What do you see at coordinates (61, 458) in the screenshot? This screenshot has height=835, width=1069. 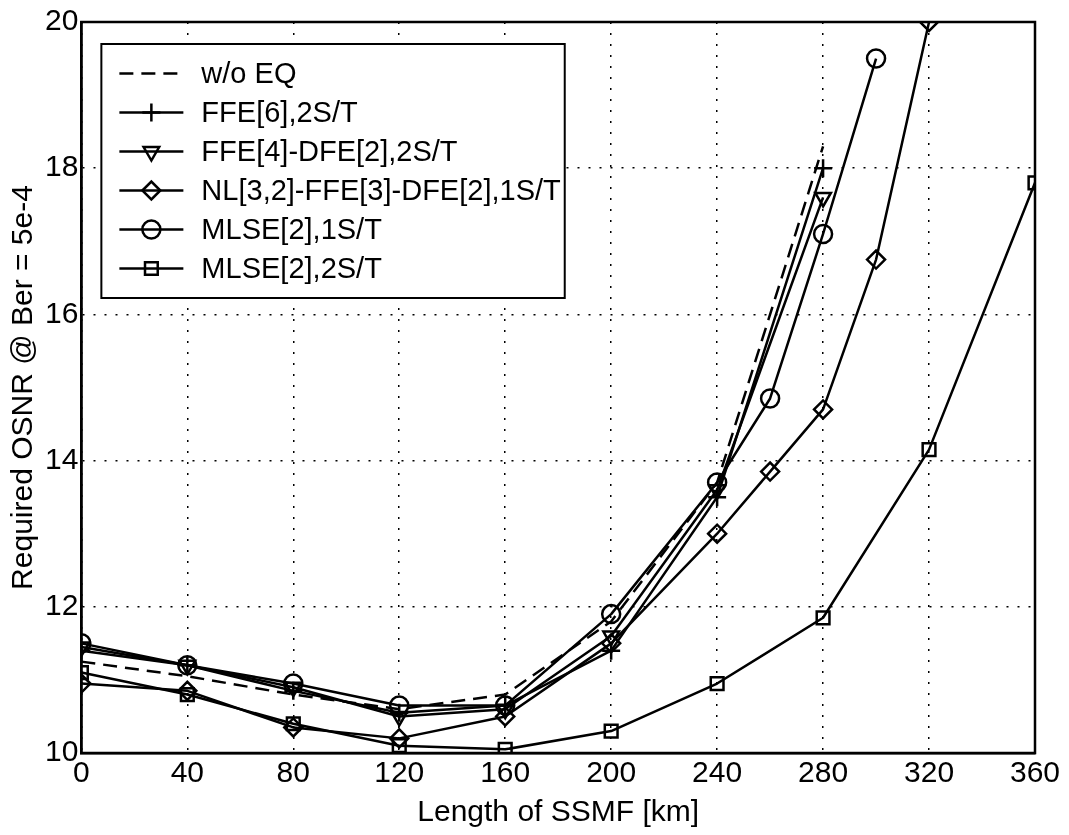 I see `y-tick-label: 14` at bounding box center [61, 458].